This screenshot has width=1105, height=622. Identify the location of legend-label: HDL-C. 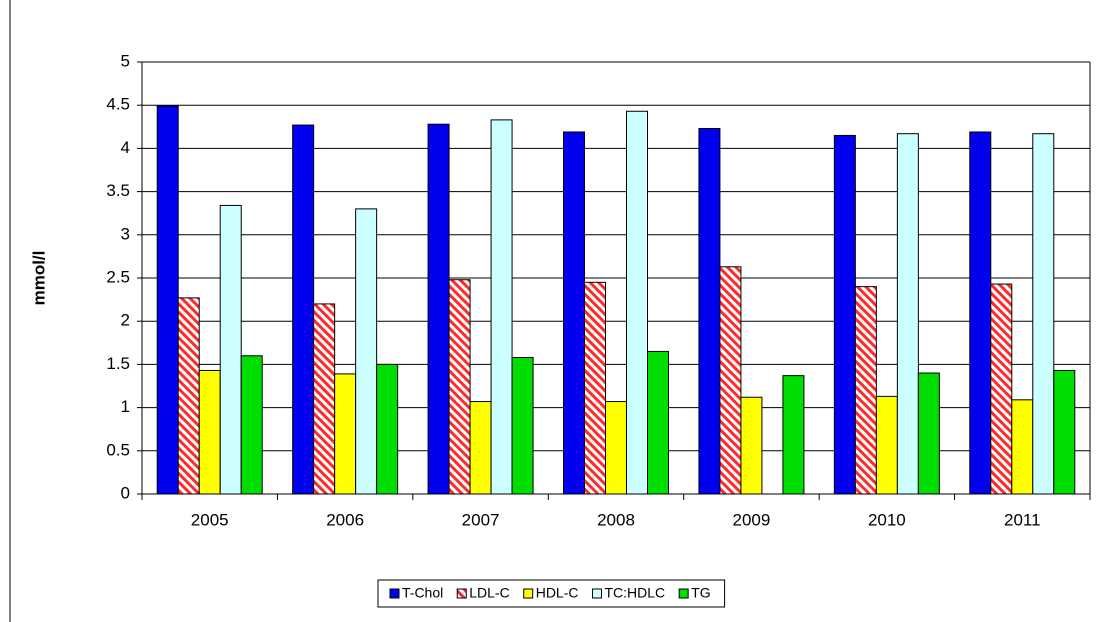
(557, 593).